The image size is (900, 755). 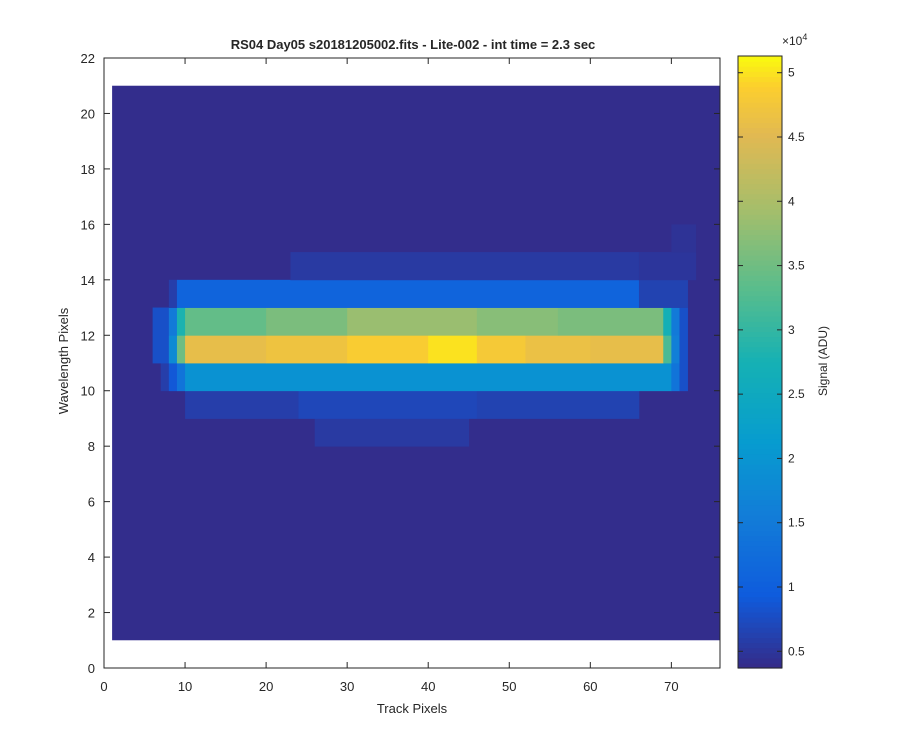 What do you see at coordinates (88, 391) in the screenshot?
I see `y-tick-label: 10` at bounding box center [88, 391].